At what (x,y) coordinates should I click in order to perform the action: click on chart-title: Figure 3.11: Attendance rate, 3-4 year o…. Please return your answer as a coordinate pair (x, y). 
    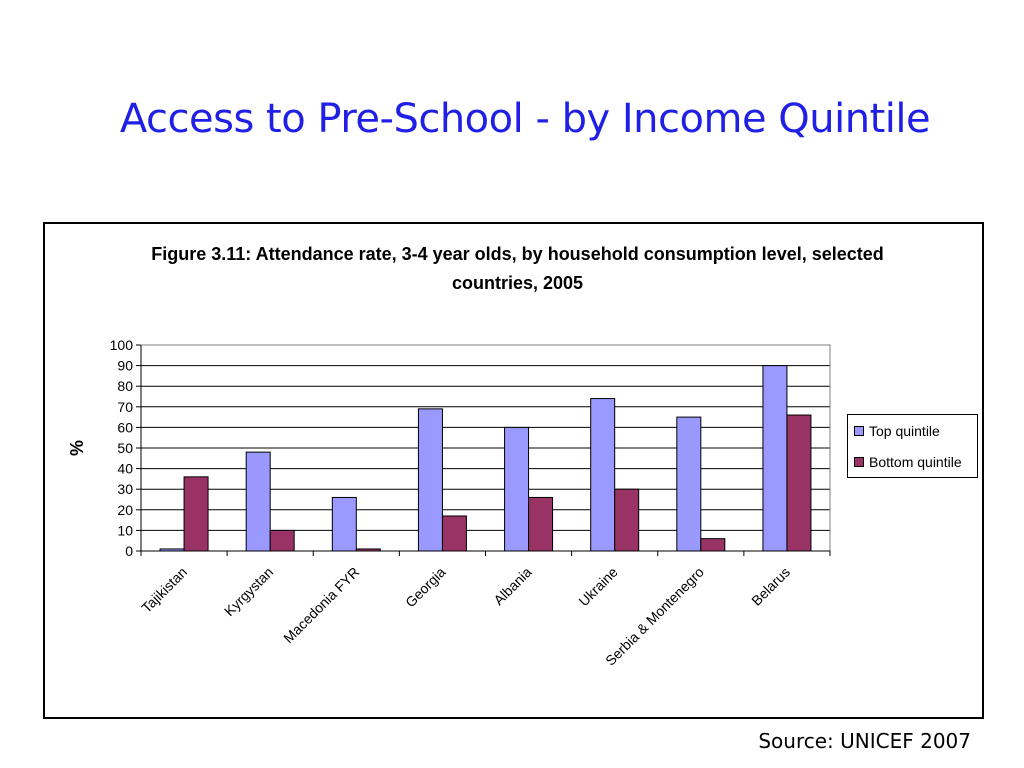
    Looking at the image, I should click on (517, 268).